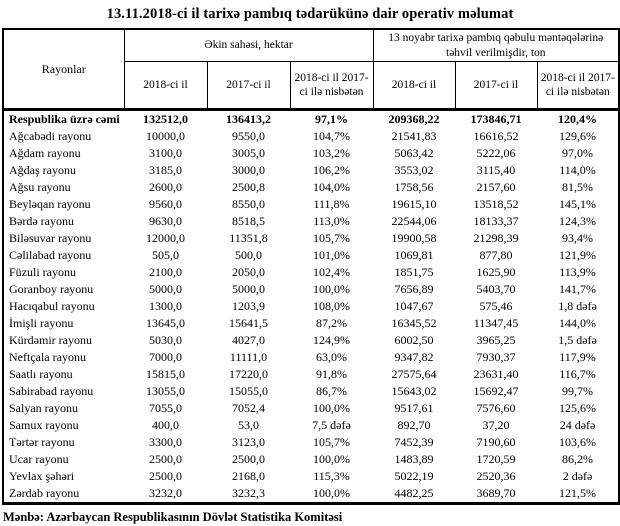 The height and width of the screenshot is (526, 620). Describe the element at coordinates (248, 255) in the screenshot. I see `sown-2017-cell: 500,0` at that location.